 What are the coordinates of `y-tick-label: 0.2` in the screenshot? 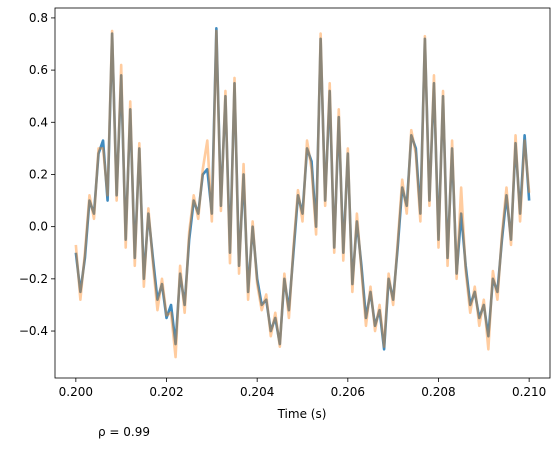 It's located at (38, 174).